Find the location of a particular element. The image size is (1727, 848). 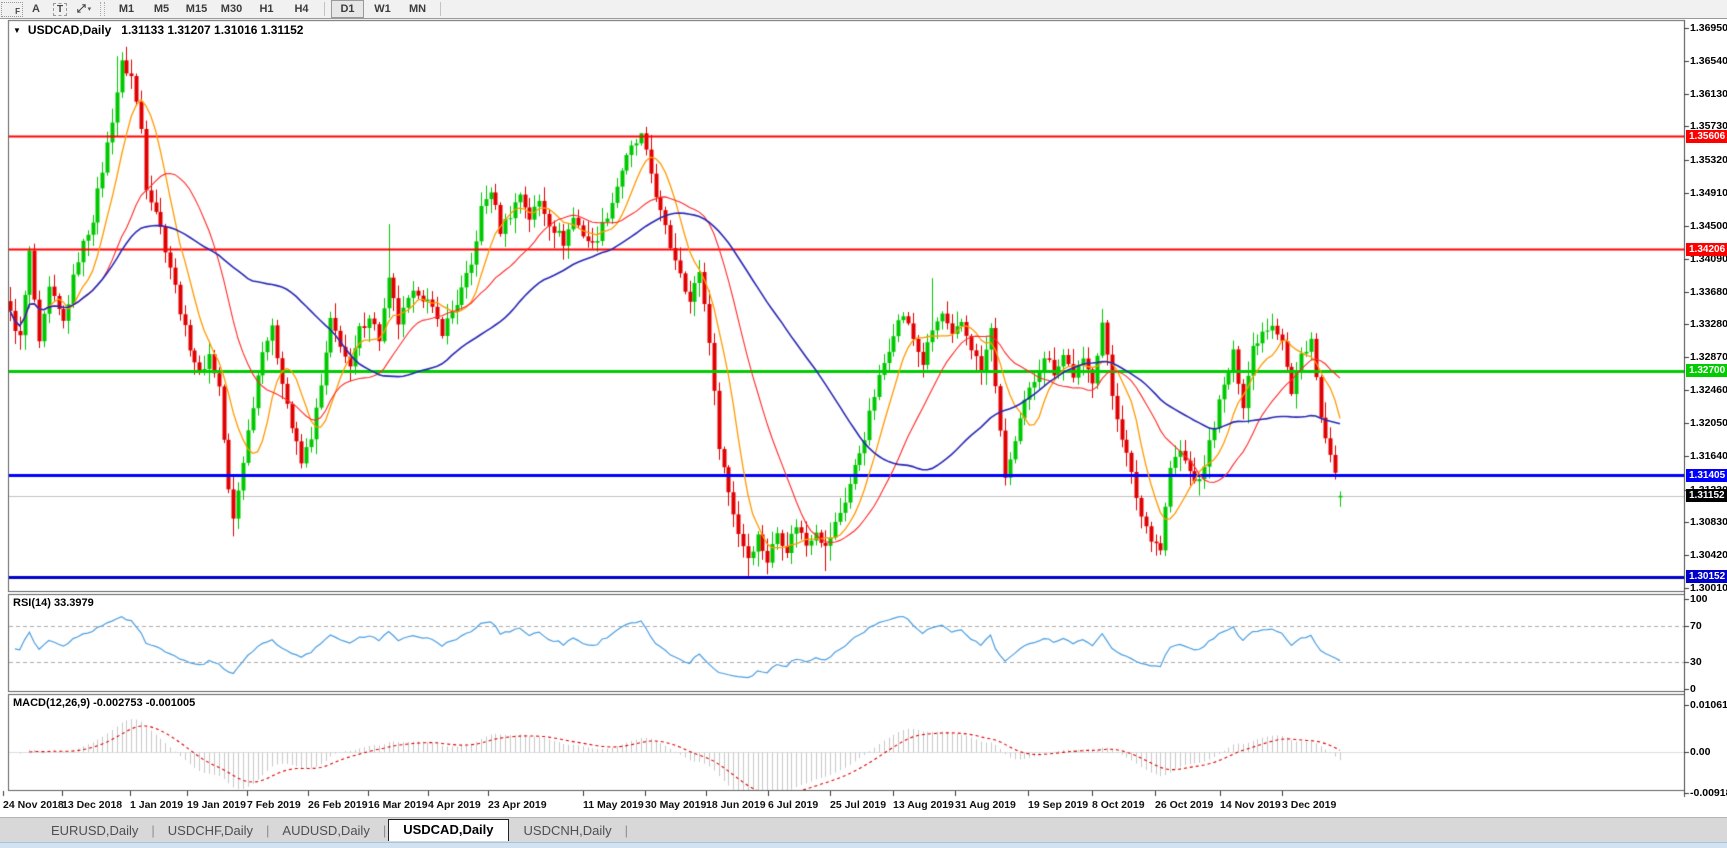

macd-tick-label: -0.00918 is located at coordinates (1708, 792).